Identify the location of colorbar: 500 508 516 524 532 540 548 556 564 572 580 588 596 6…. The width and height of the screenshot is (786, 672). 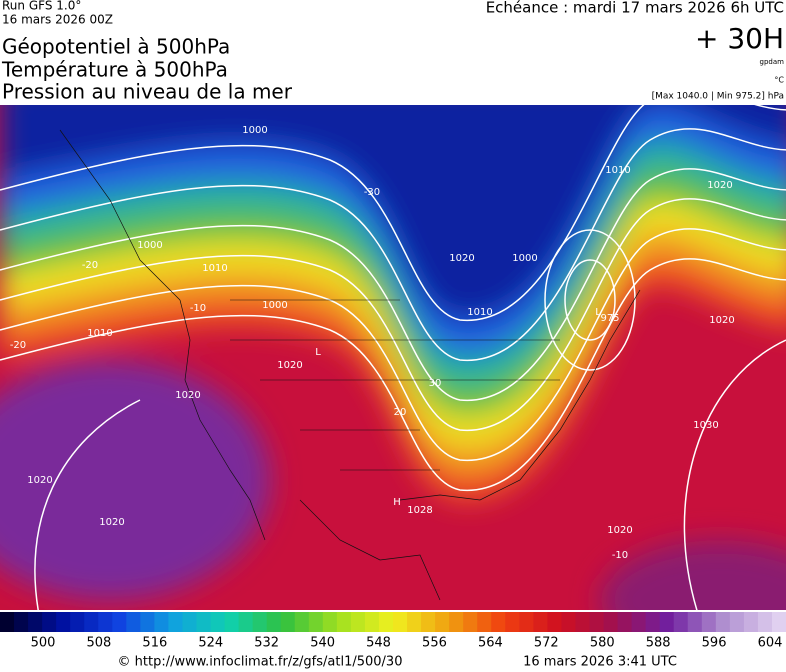
(393, 631).